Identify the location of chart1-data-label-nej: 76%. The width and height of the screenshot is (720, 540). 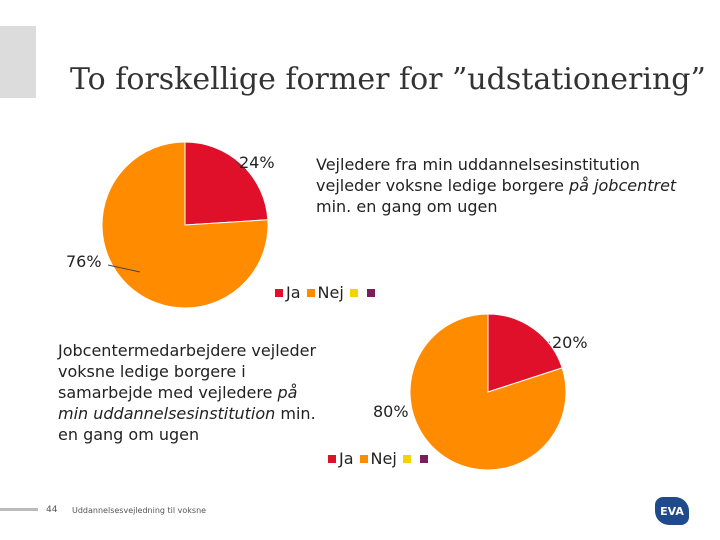
(84, 261).